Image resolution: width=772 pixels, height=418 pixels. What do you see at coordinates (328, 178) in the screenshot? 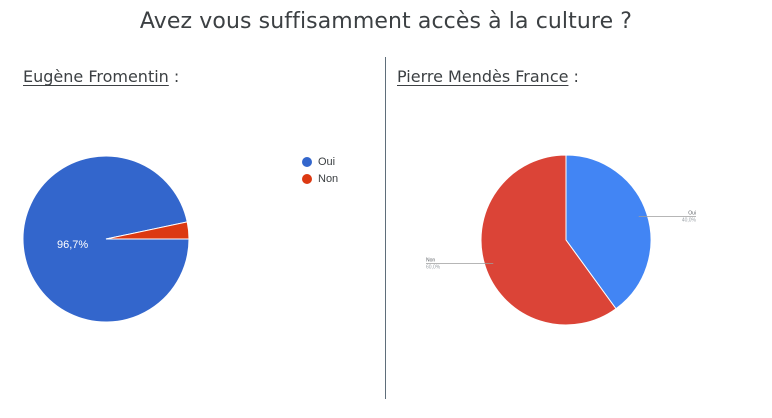
I see `legend-label-non: Non` at bounding box center [328, 178].